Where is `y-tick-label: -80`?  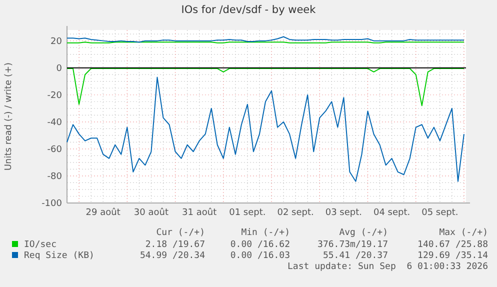
y-tick-label: -80 is located at coordinates (54, 177).